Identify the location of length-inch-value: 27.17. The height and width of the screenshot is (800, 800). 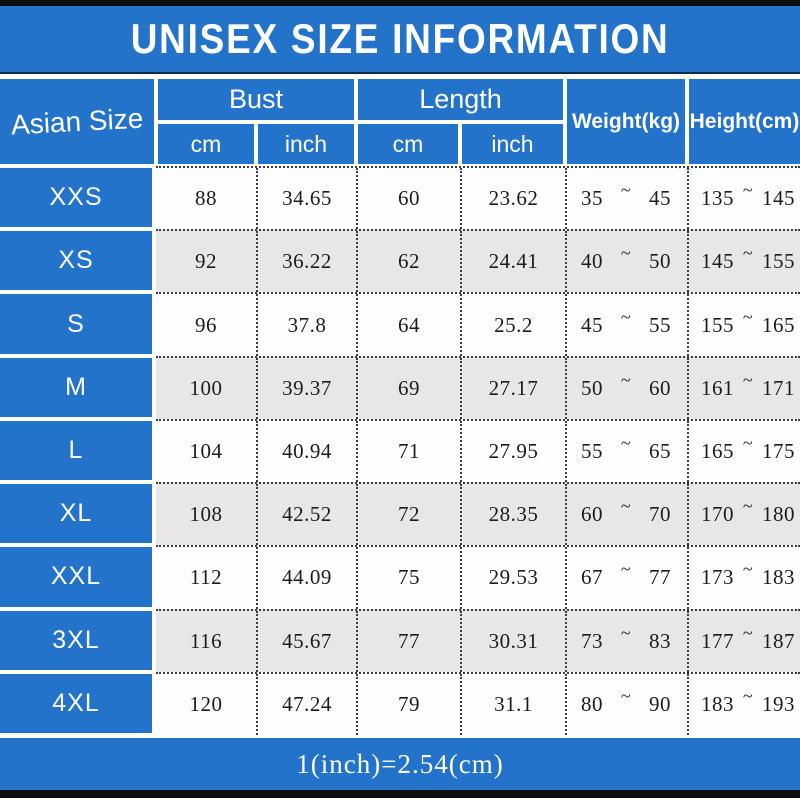
(512, 388).